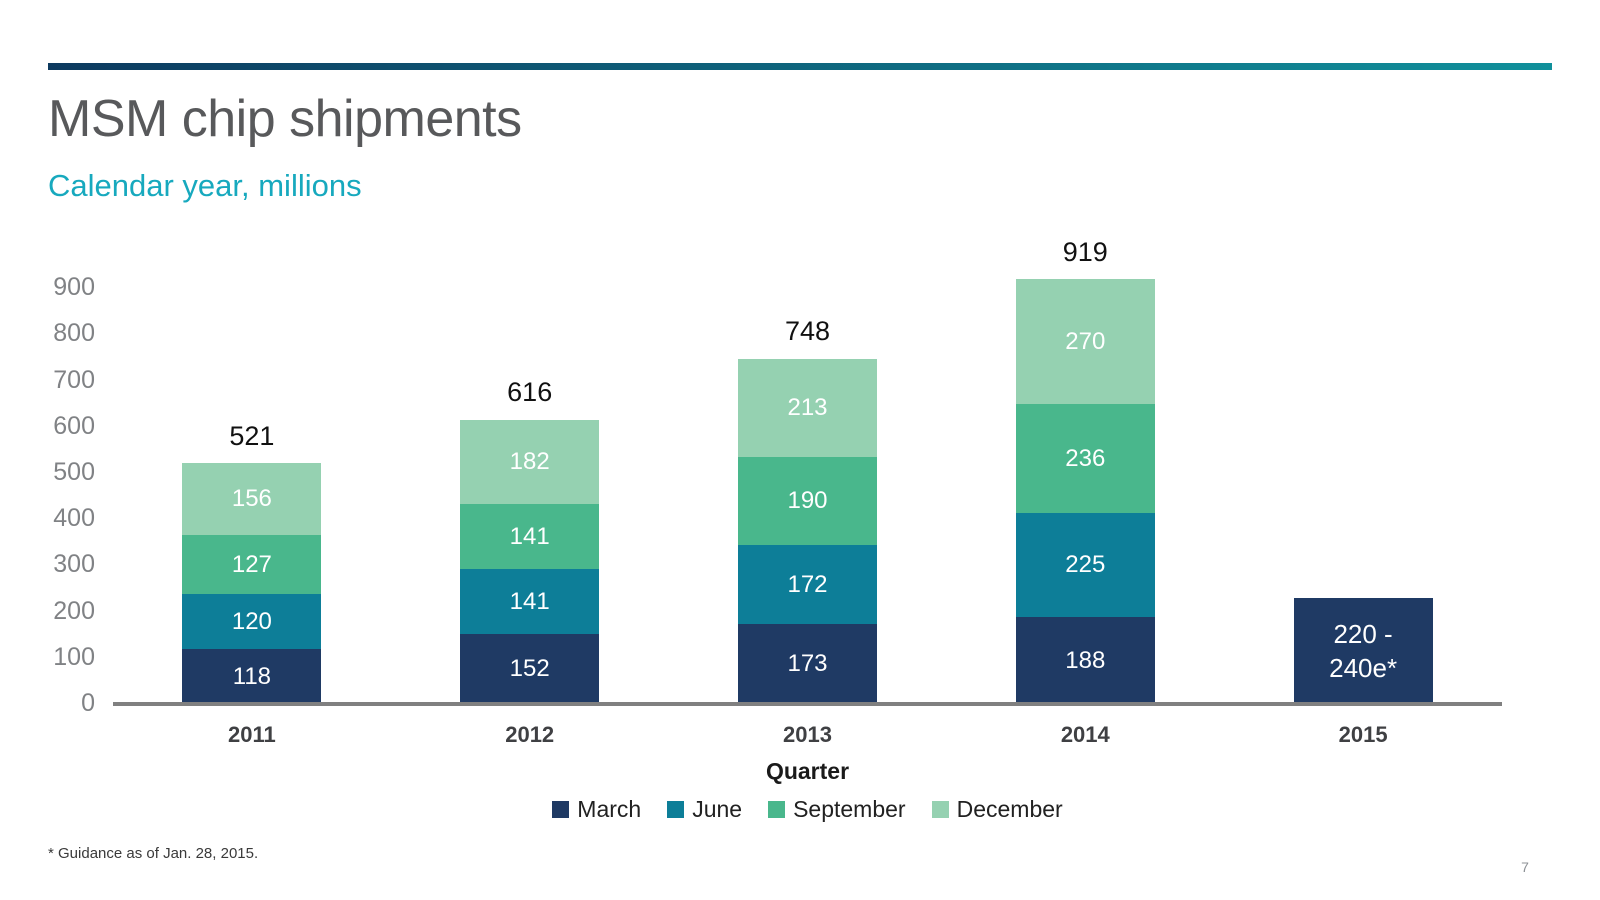  I want to click on bar-2015: 220 - 240e*, so click(1363, 651).